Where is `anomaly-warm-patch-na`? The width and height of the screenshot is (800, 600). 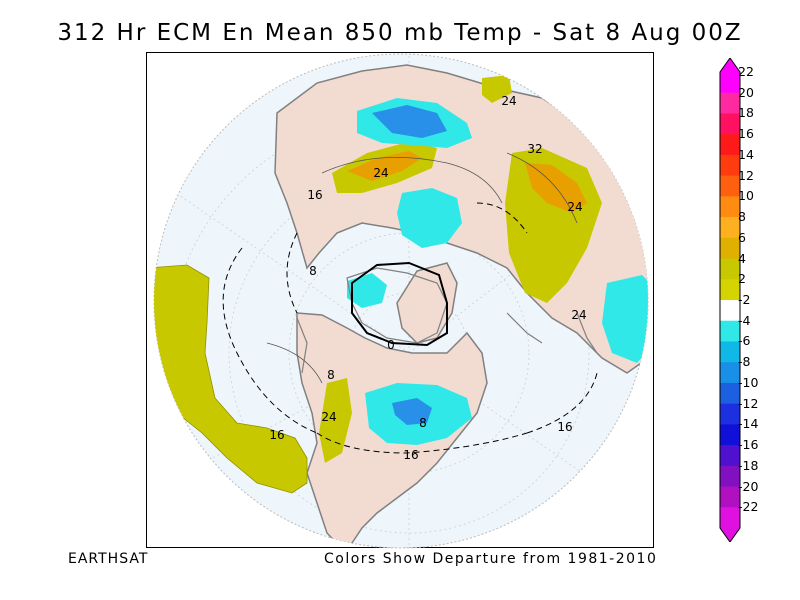
anomaly-warm-patch-na is located at coordinates (335, 420).